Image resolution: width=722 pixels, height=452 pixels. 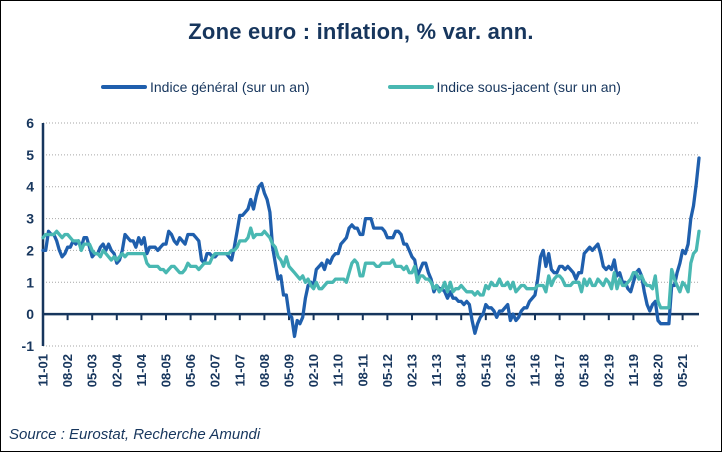 I want to click on x-tick-label: 02-16, so click(x=510, y=370).